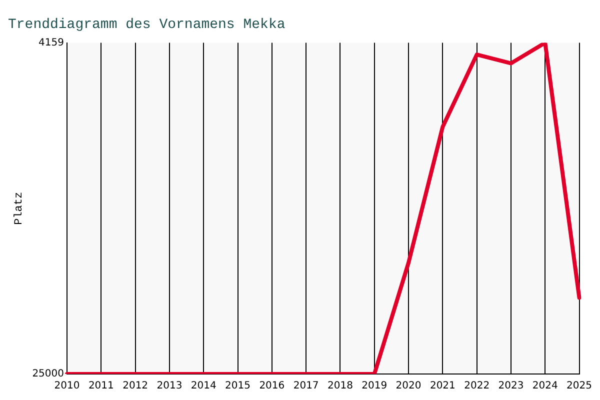 The height and width of the screenshot is (400, 600). Describe the element at coordinates (237, 386) in the screenshot. I see `x-tick-label: 2015` at that location.